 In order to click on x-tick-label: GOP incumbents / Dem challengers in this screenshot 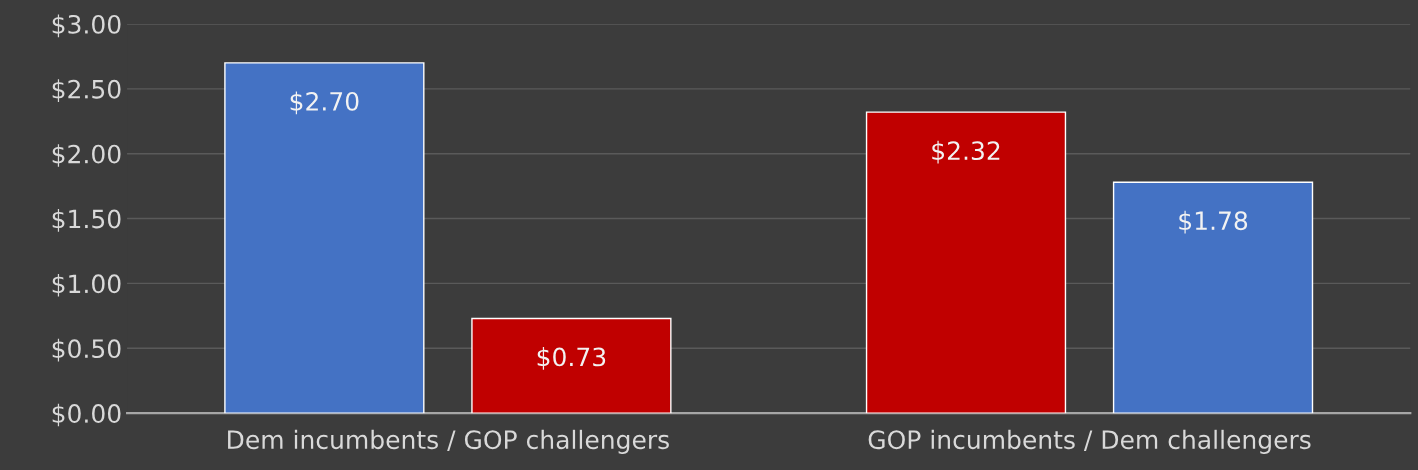, I will do `click(1089, 441)`.